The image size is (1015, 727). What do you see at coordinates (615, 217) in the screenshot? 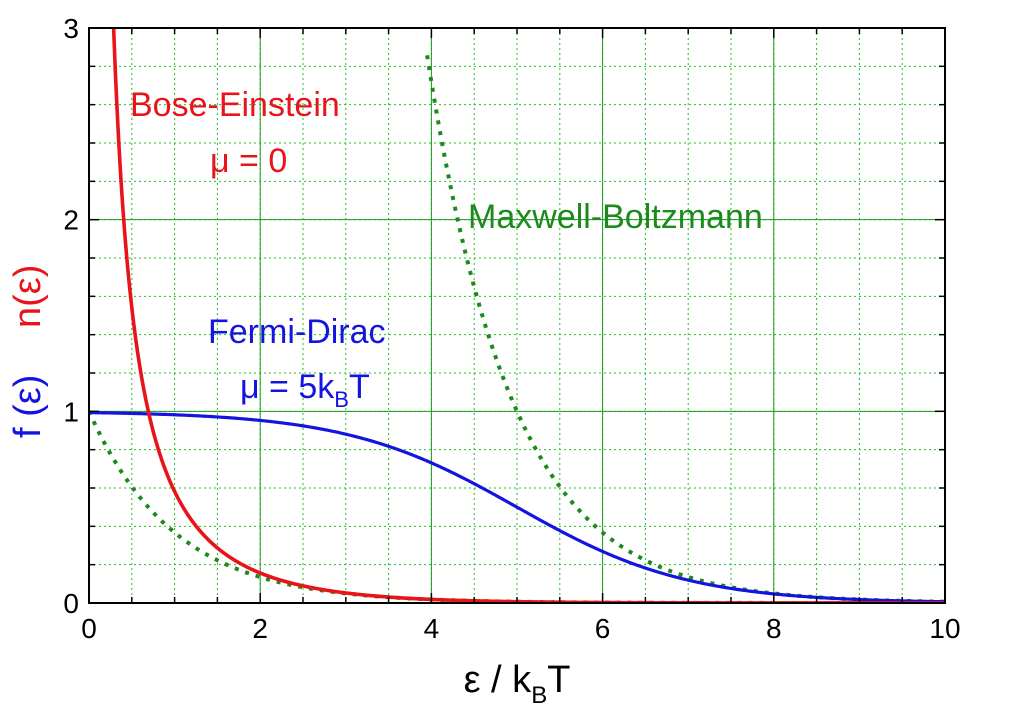
I see `maxwell-boltzmann-label: Maxwell-Boltzmann` at bounding box center [615, 217].